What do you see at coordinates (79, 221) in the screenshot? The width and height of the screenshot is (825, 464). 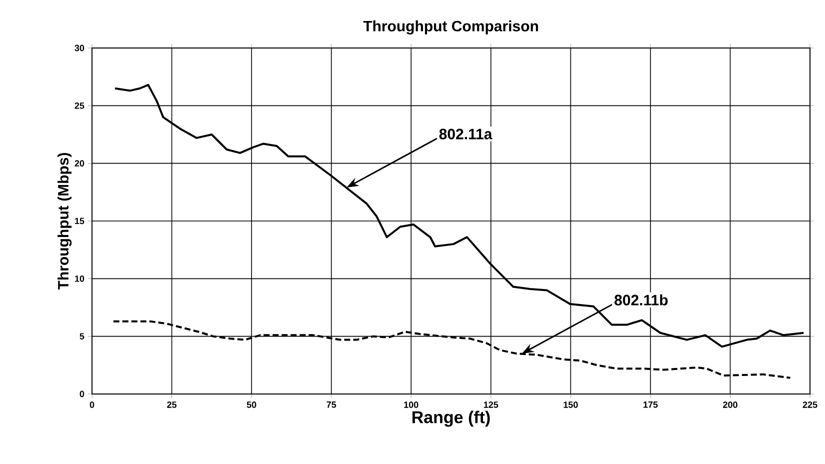 I see `y-tick-label: 15` at bounding box center [79, 221].